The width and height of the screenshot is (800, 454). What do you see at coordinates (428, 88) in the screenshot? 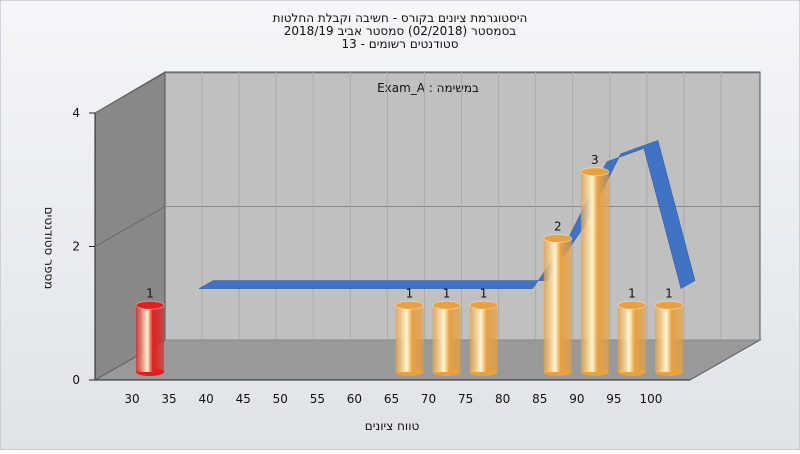
I see `annotation: Exam_A : במשימה` at bounding box center [428, 88].